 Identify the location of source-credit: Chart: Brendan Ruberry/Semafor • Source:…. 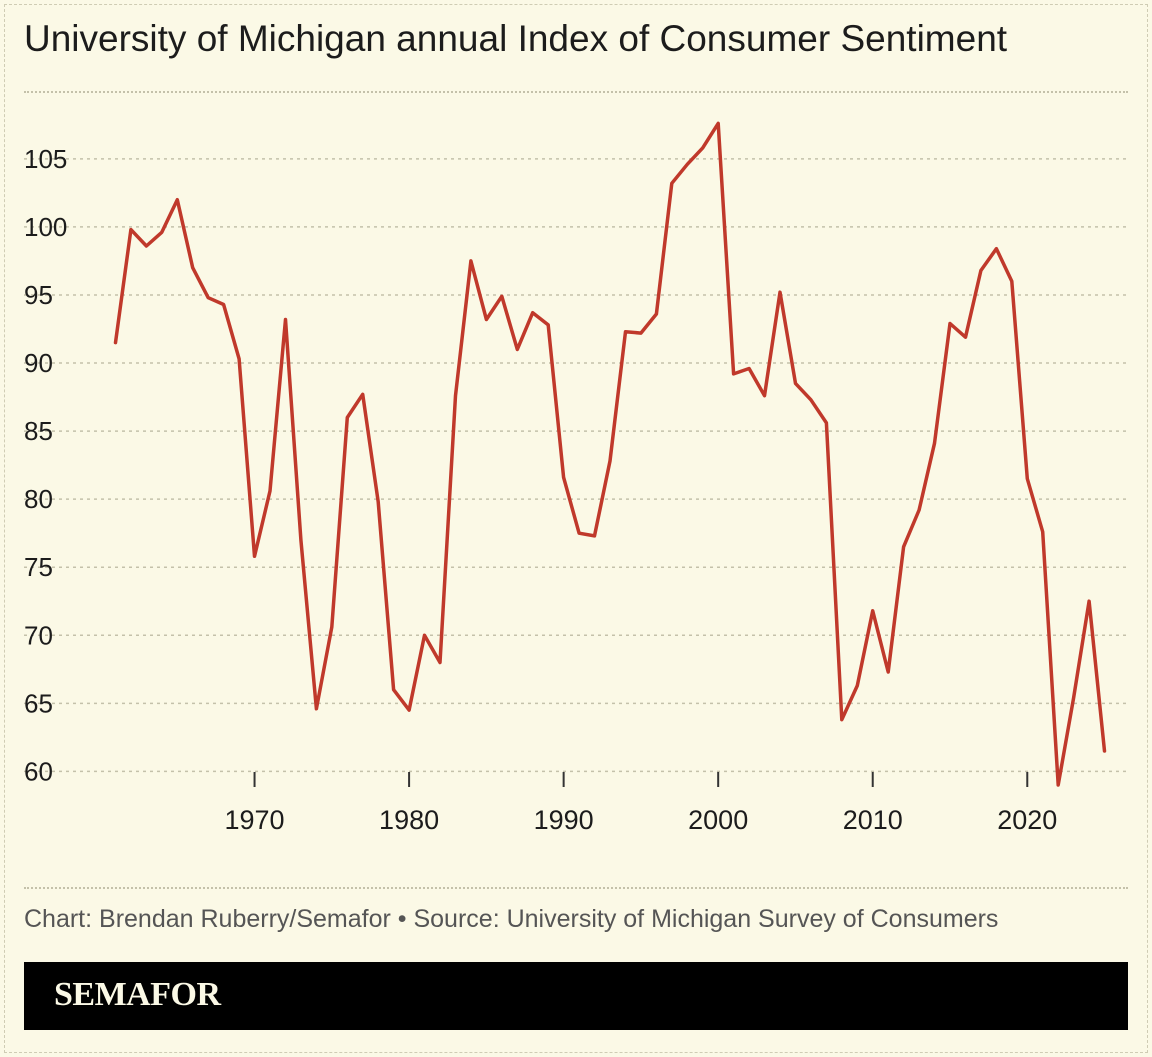
(511, 919).